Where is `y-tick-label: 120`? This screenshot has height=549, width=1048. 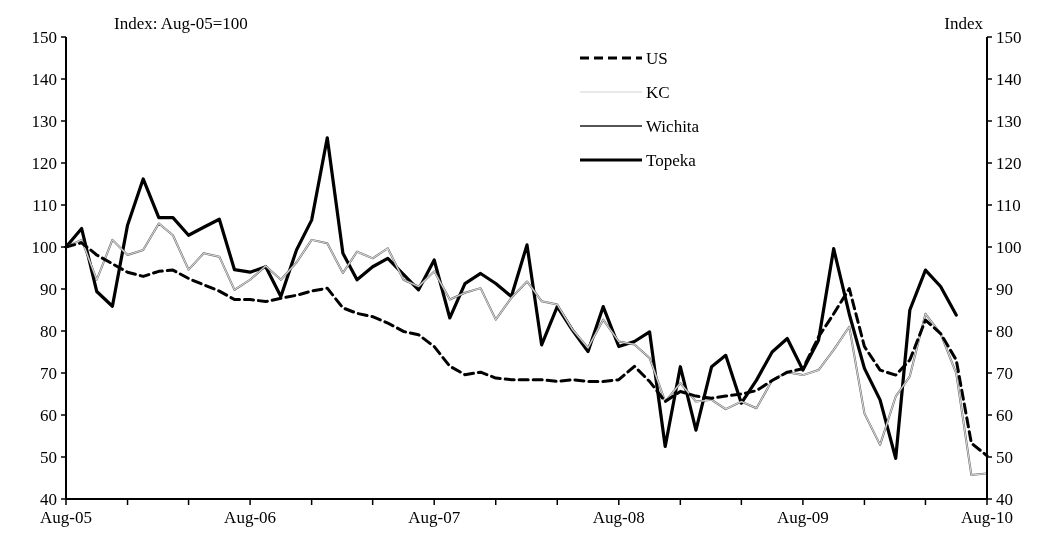 y-tick-label: 120 is located at coordinates (44, 163).